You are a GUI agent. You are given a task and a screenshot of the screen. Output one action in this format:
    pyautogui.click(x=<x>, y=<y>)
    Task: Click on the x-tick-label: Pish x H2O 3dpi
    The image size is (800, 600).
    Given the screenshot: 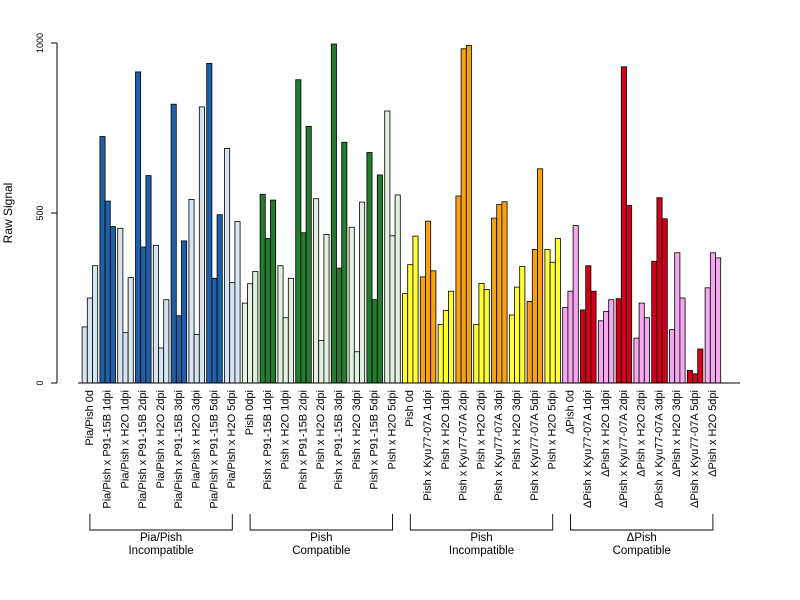 What is the action you would take?
    pyautogui.click(x=357, y=429)
    